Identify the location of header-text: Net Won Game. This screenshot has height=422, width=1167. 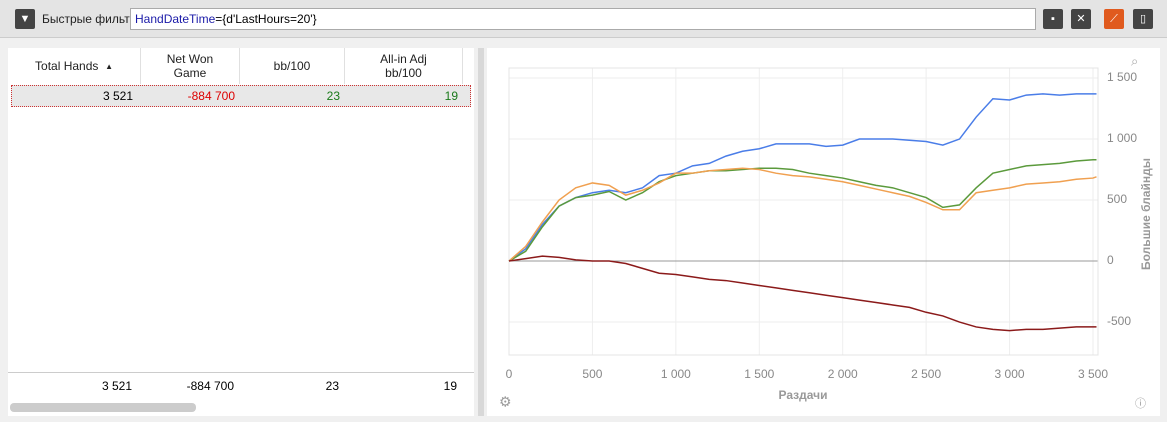
(190, 66).